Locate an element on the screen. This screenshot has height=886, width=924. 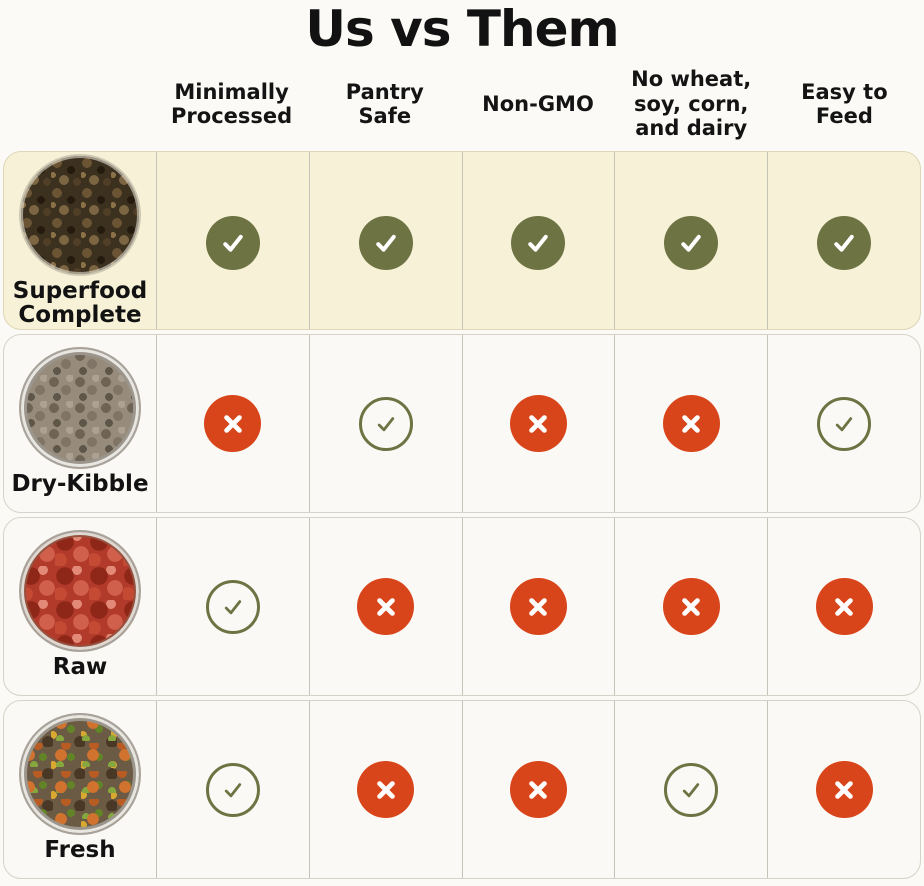
raw-meat-bowl-photo is located at coordinates (80, 590).